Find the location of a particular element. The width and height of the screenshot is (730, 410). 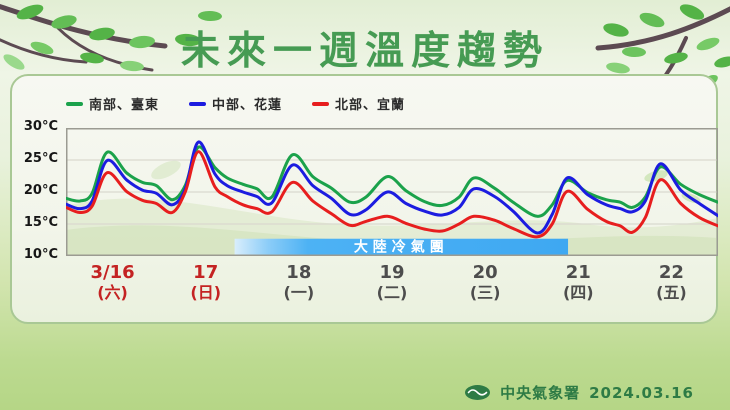

x-axis-labels: 3/16 (六) 17 (日) 18 (一) 19 (二) 20 (三) 21 (四) 22 (五) is located at coordinates (392, 286).